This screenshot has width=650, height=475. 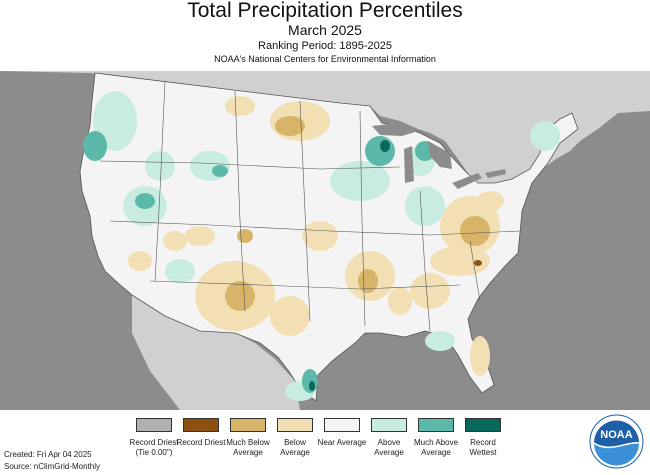 I want to click on great-lakes, so click(x=439, y=156).